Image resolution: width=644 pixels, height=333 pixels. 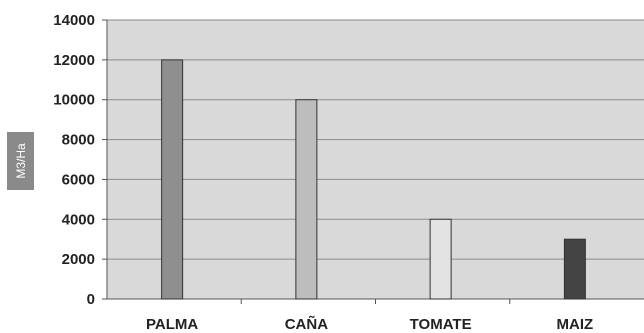 What do you see at coordinates (369, 316) in the screenshot?
I see `x-axis-labels: PALMA CAÑA TOMATE MAIZ` at bounding box center [369, 316].